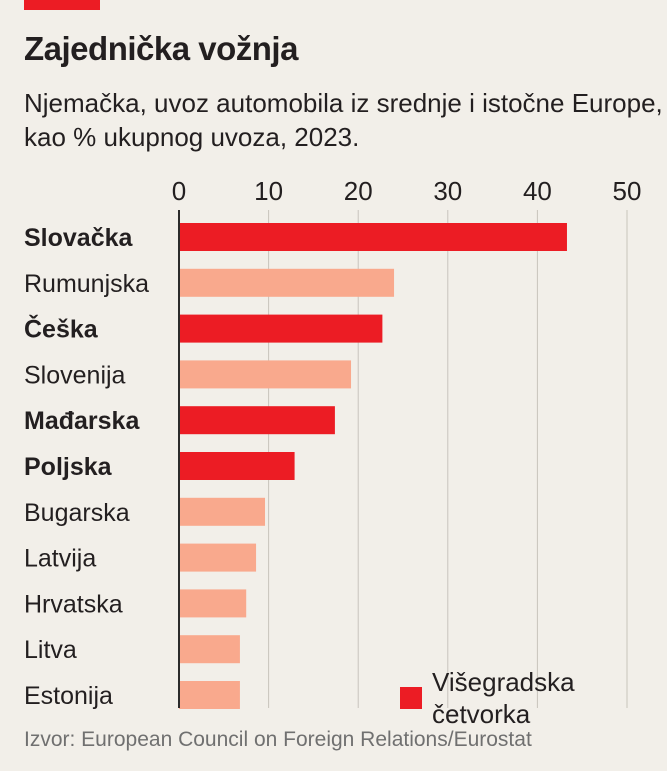 This screenshot has width=667, height=771. What do you see at coordinates (62, 5) in the screenshot?
I see `accent-bar` at bounding box center [62, 5].